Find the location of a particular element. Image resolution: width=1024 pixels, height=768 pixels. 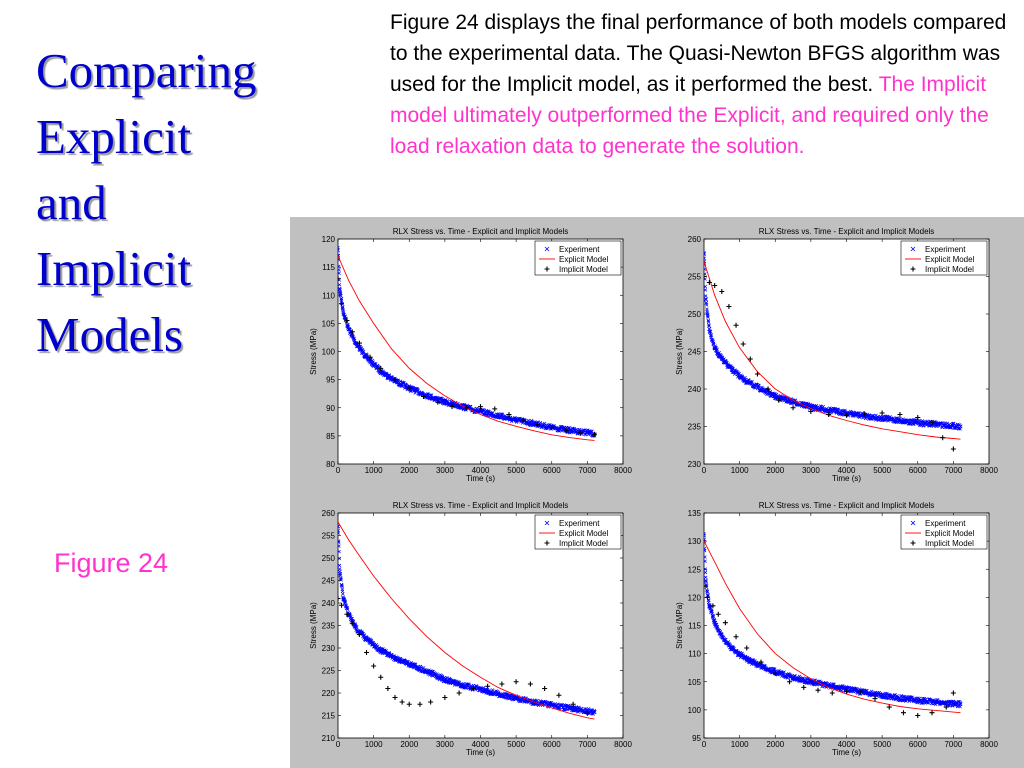

series-implicit-model is located at coordinates (467, 356).